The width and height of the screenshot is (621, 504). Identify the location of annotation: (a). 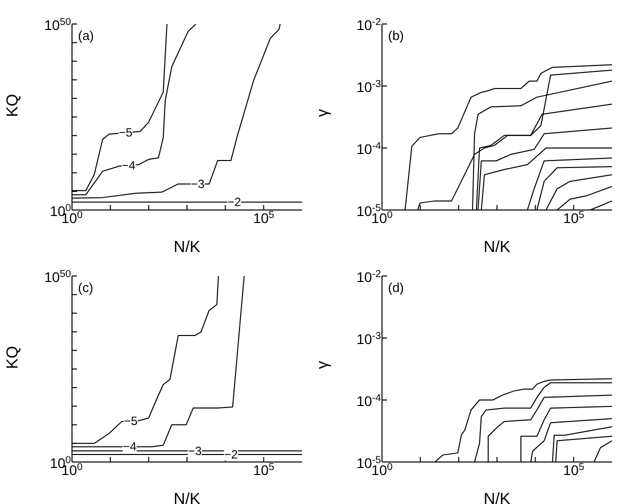
(86, 35).